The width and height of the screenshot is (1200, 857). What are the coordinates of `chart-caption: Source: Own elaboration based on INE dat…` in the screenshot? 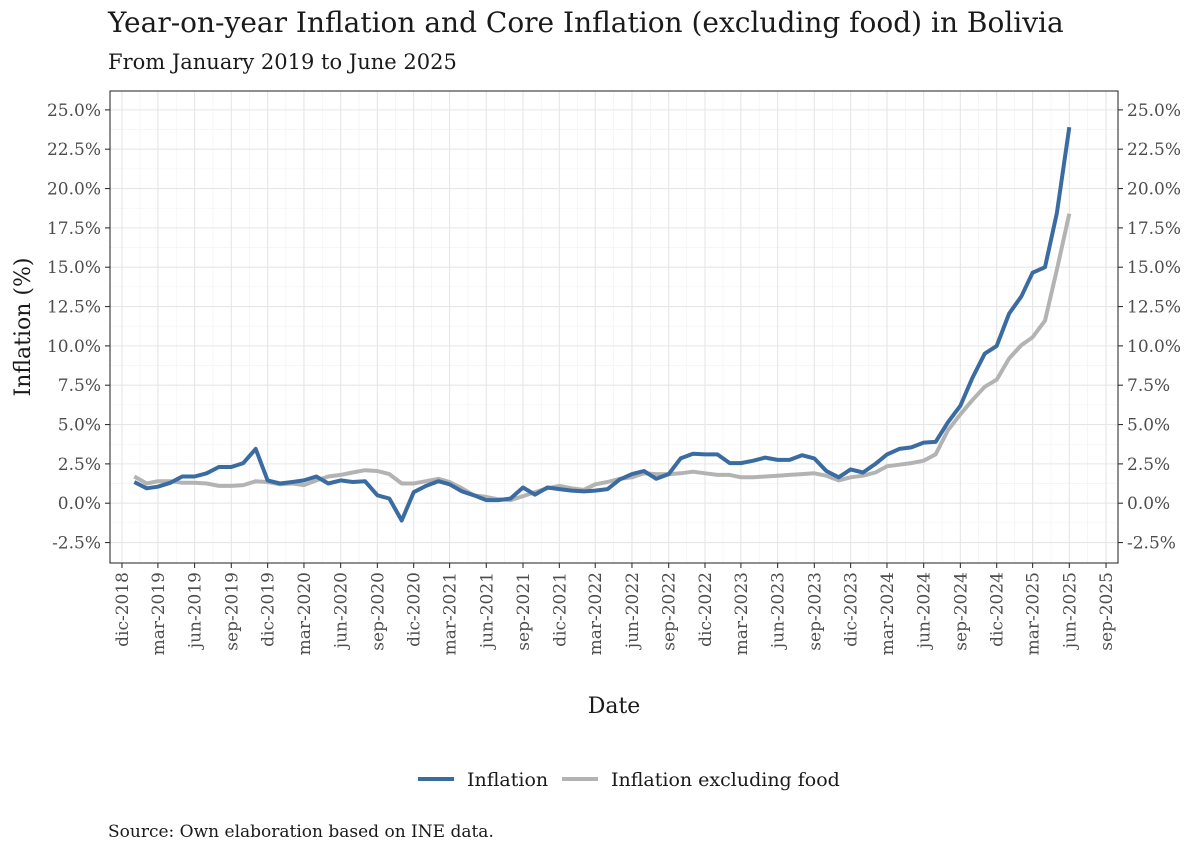 It's located at (301, 832).